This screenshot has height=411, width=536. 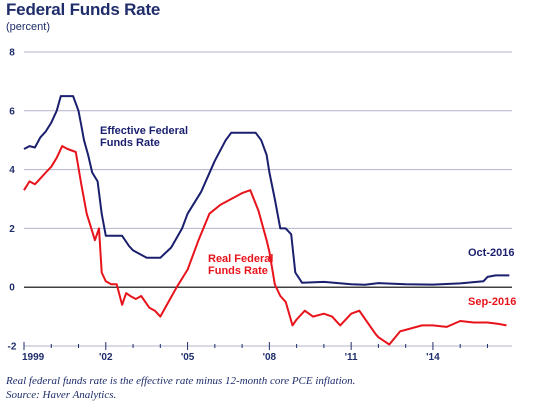 What do you see at coordinates (351, 357) in the screenshot?
I see `x-tick-label: '11` at bounding box center [351, 357].